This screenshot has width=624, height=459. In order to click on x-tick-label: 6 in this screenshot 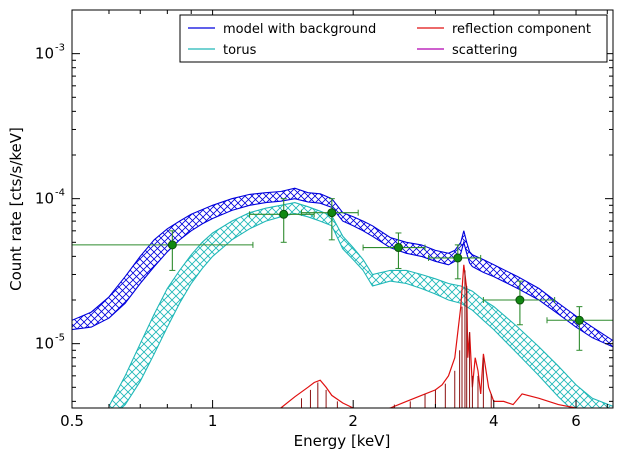, I will do `click(576, 421)`.